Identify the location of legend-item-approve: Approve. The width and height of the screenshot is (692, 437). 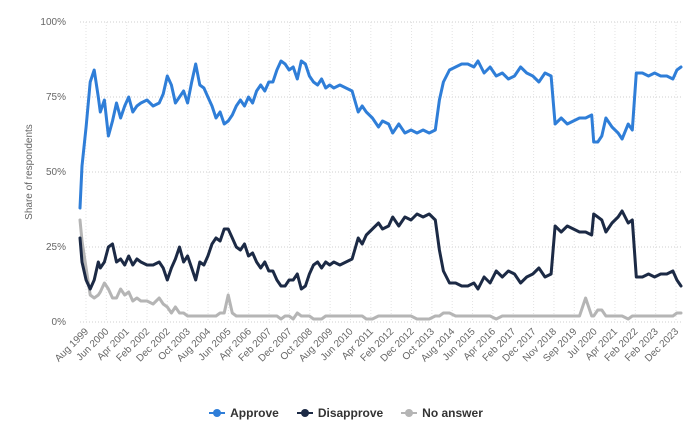
(244, 413).